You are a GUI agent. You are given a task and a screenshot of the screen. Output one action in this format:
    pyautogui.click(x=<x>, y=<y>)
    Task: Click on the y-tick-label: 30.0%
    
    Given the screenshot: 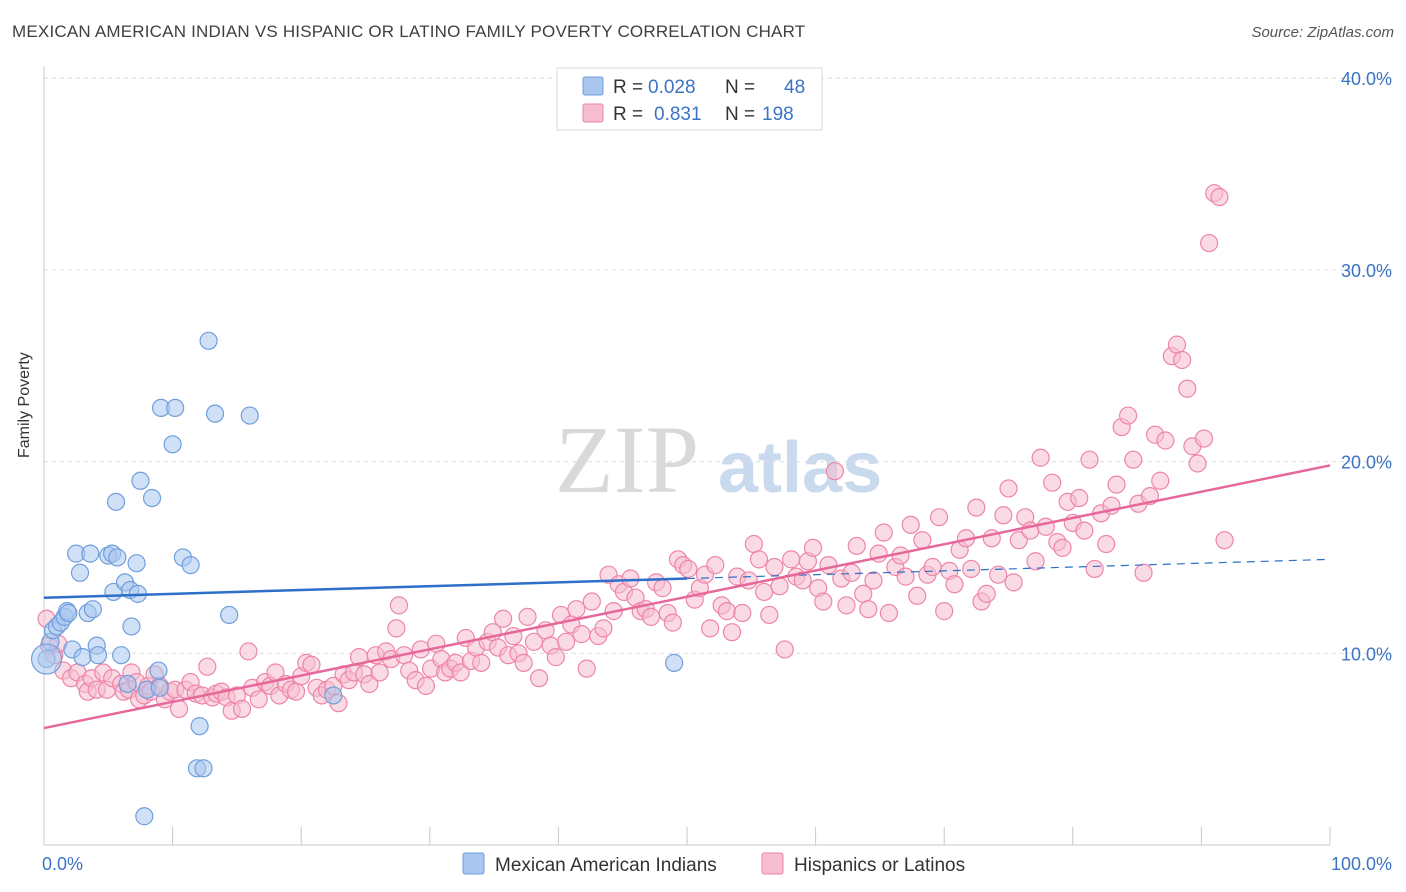 What is the action you would take?
    pyautogui.click(x=1366, y=271)
    